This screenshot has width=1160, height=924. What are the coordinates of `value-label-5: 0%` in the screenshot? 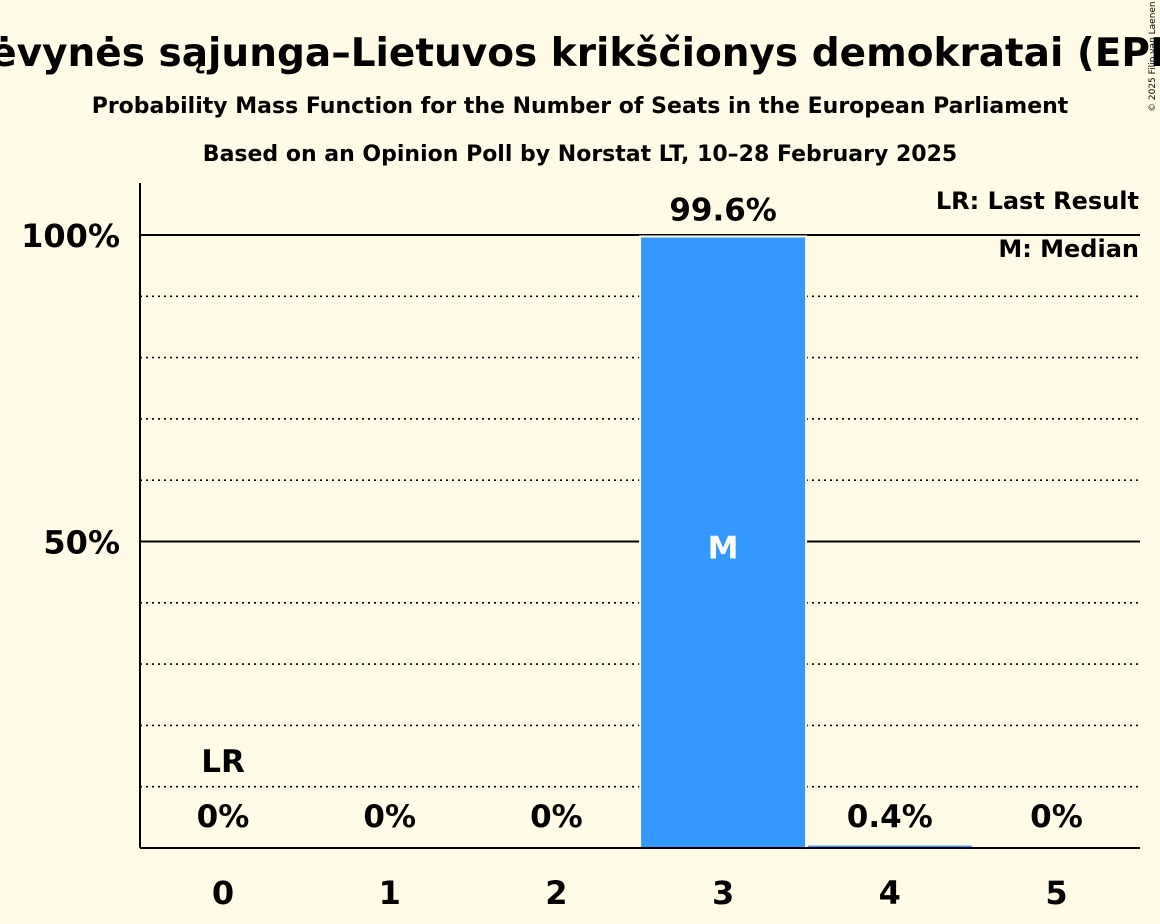 It's located at (1056, 817).